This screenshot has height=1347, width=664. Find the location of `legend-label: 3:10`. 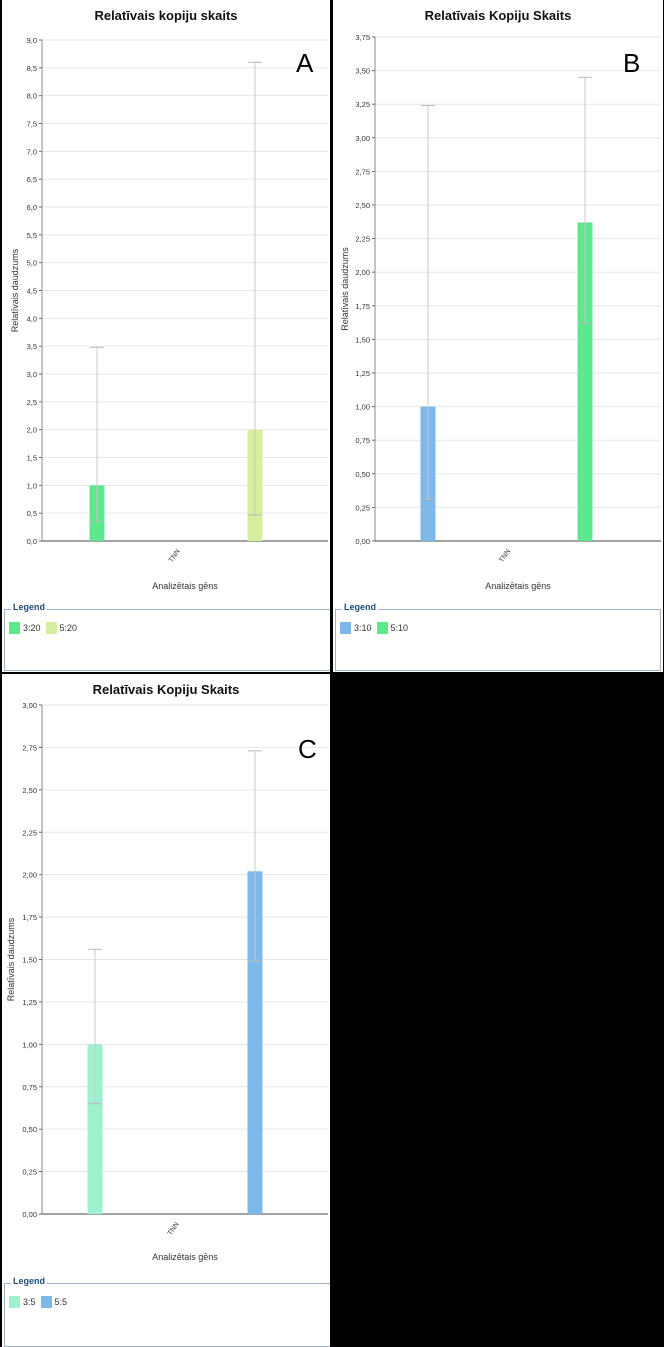

legend-label: 3:10 is located at coordinates (363, 628).